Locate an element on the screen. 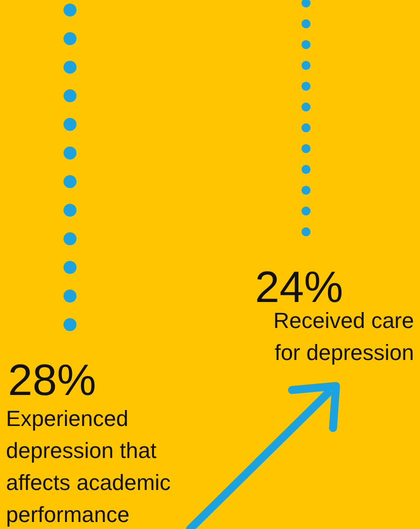 The height and width of the screenshot is (529, 420). data-label: 28% is located at coordinates (52, 380).